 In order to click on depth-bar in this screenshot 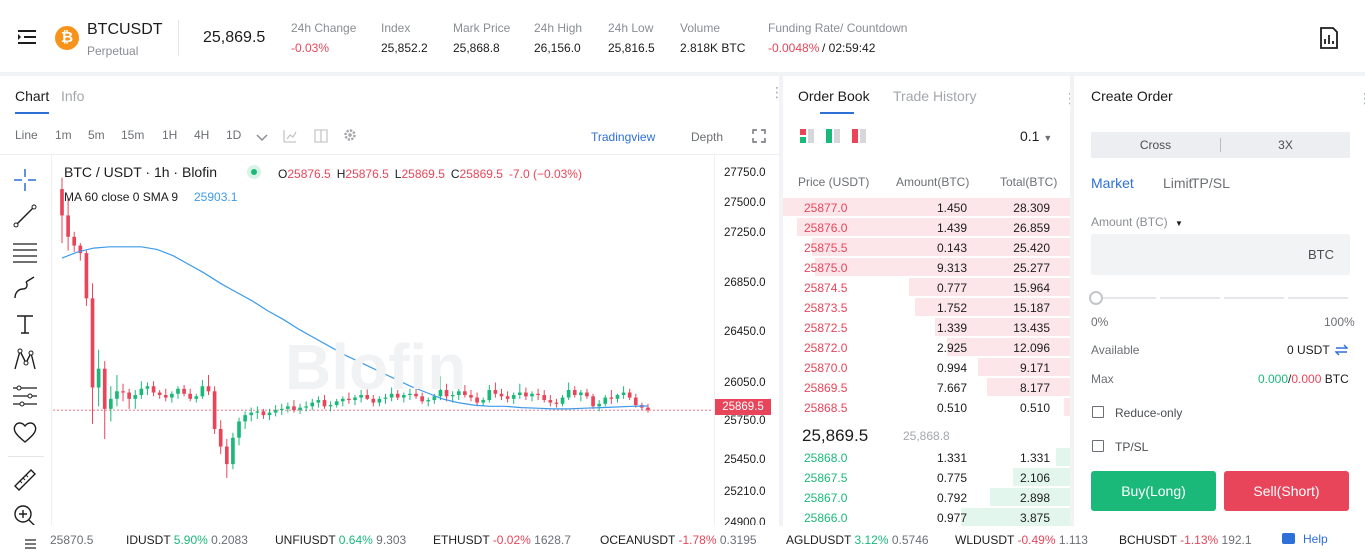, I will do `click(992, 307)`.